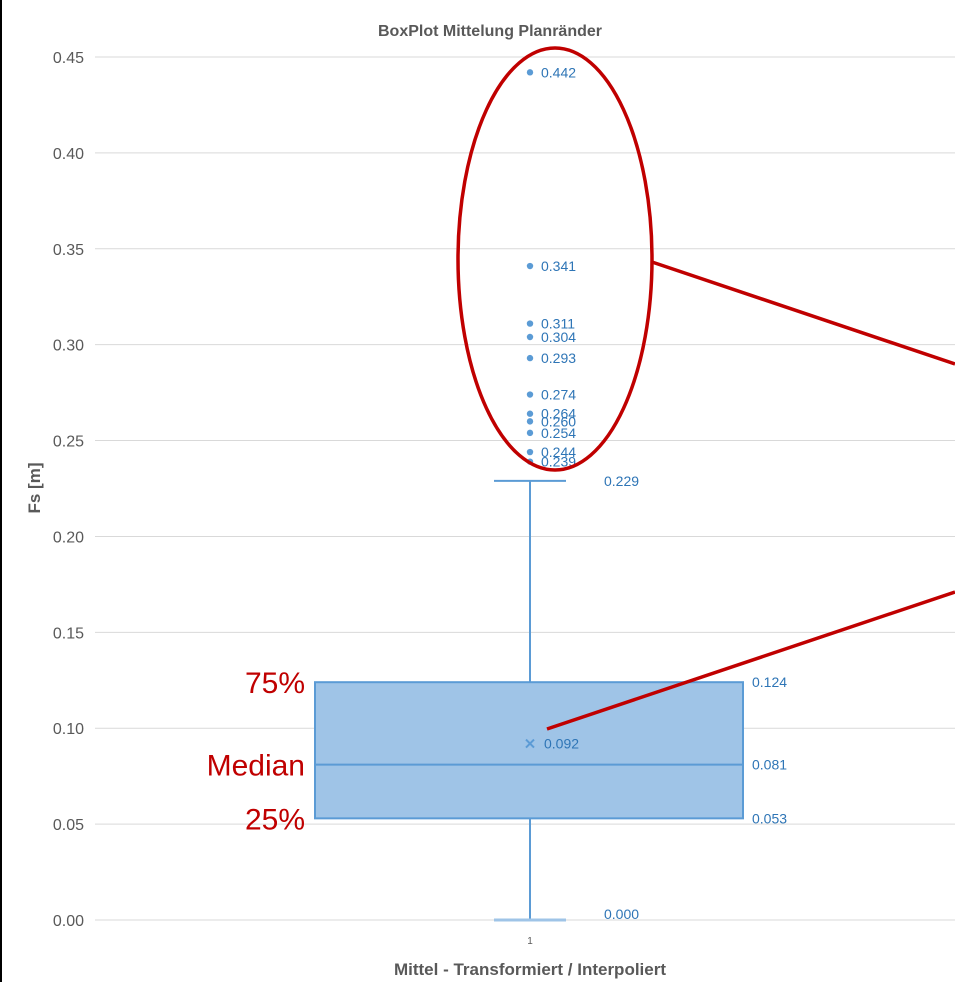  I want to click on whisker-high-value-label: 0.229, so click(621, 481).